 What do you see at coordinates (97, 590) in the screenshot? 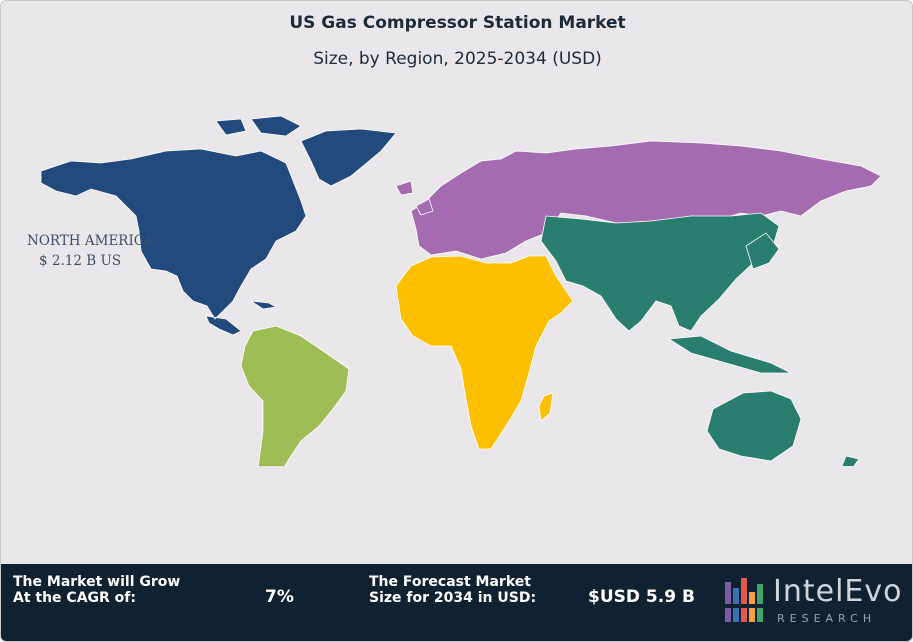
I see `cagr-label: The Market will Grow At the CAGR of:` at bounding box center [97, 590].